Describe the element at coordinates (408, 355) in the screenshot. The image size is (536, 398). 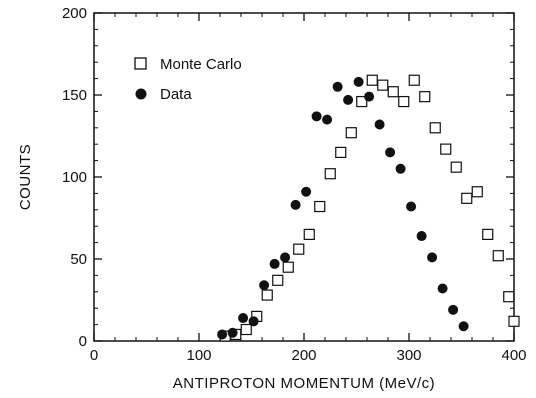
I see `x-tick-label: 300` at that location.